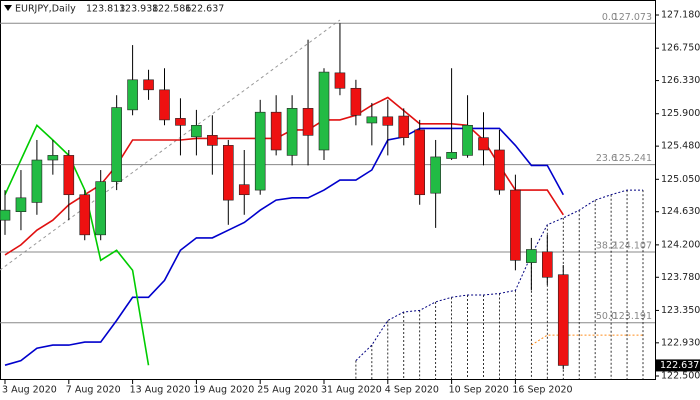  What do you see at coordinates (680, 113) in the screenshot?
I see `y-tick-label: 125.900` at bounding box center [680, 113].